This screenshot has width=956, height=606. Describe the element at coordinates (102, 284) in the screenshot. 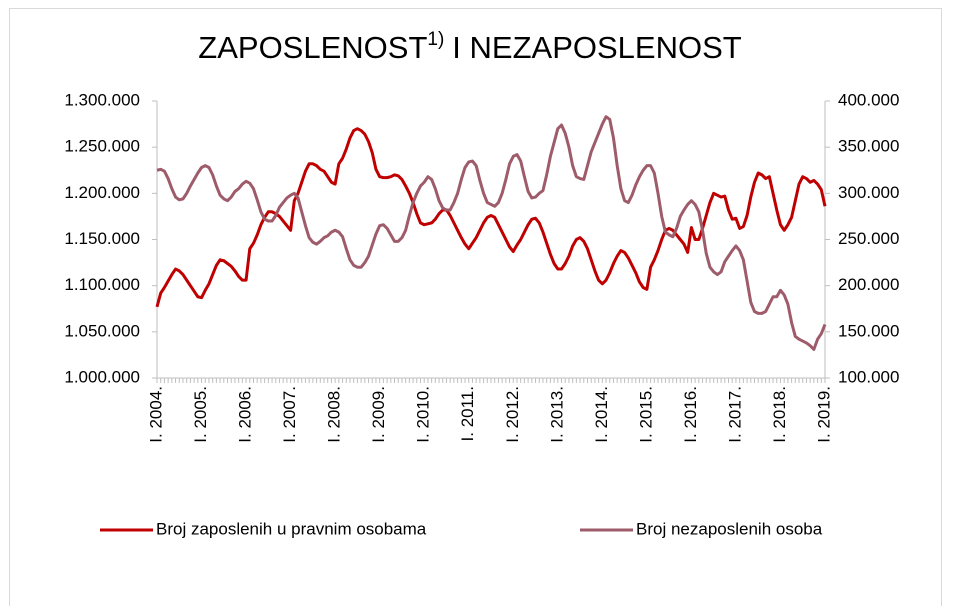

I see `y-tick-label: 1.100.000` at that location.